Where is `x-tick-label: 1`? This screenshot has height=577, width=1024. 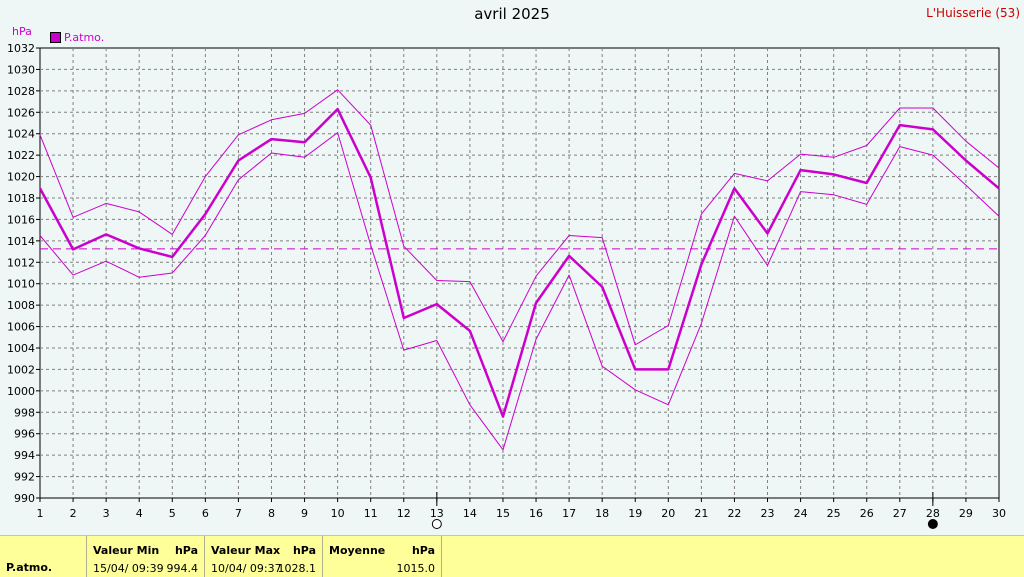
x-tick-label: 1 is located at coordinates (40, 513).